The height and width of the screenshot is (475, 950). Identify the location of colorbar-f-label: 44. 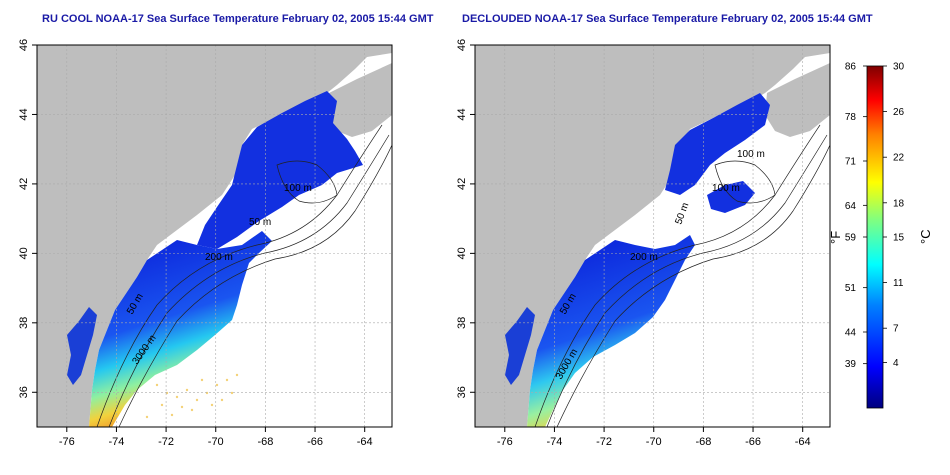
(851, 333).